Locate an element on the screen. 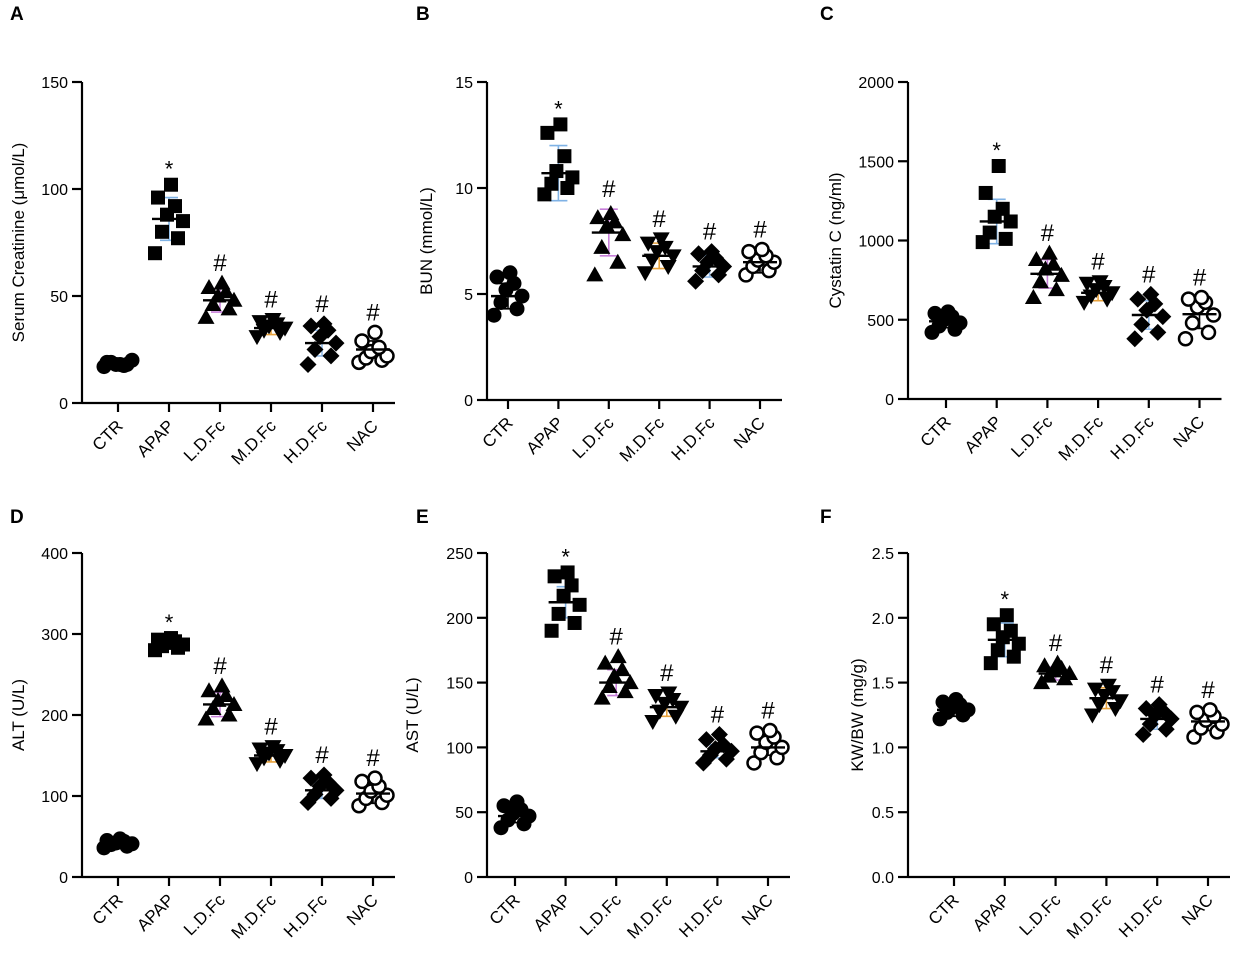 This screenshot has width=1248, height=958. y-axis-label: Cystatin C (ng/ml) is located at coordinates (835, 240).